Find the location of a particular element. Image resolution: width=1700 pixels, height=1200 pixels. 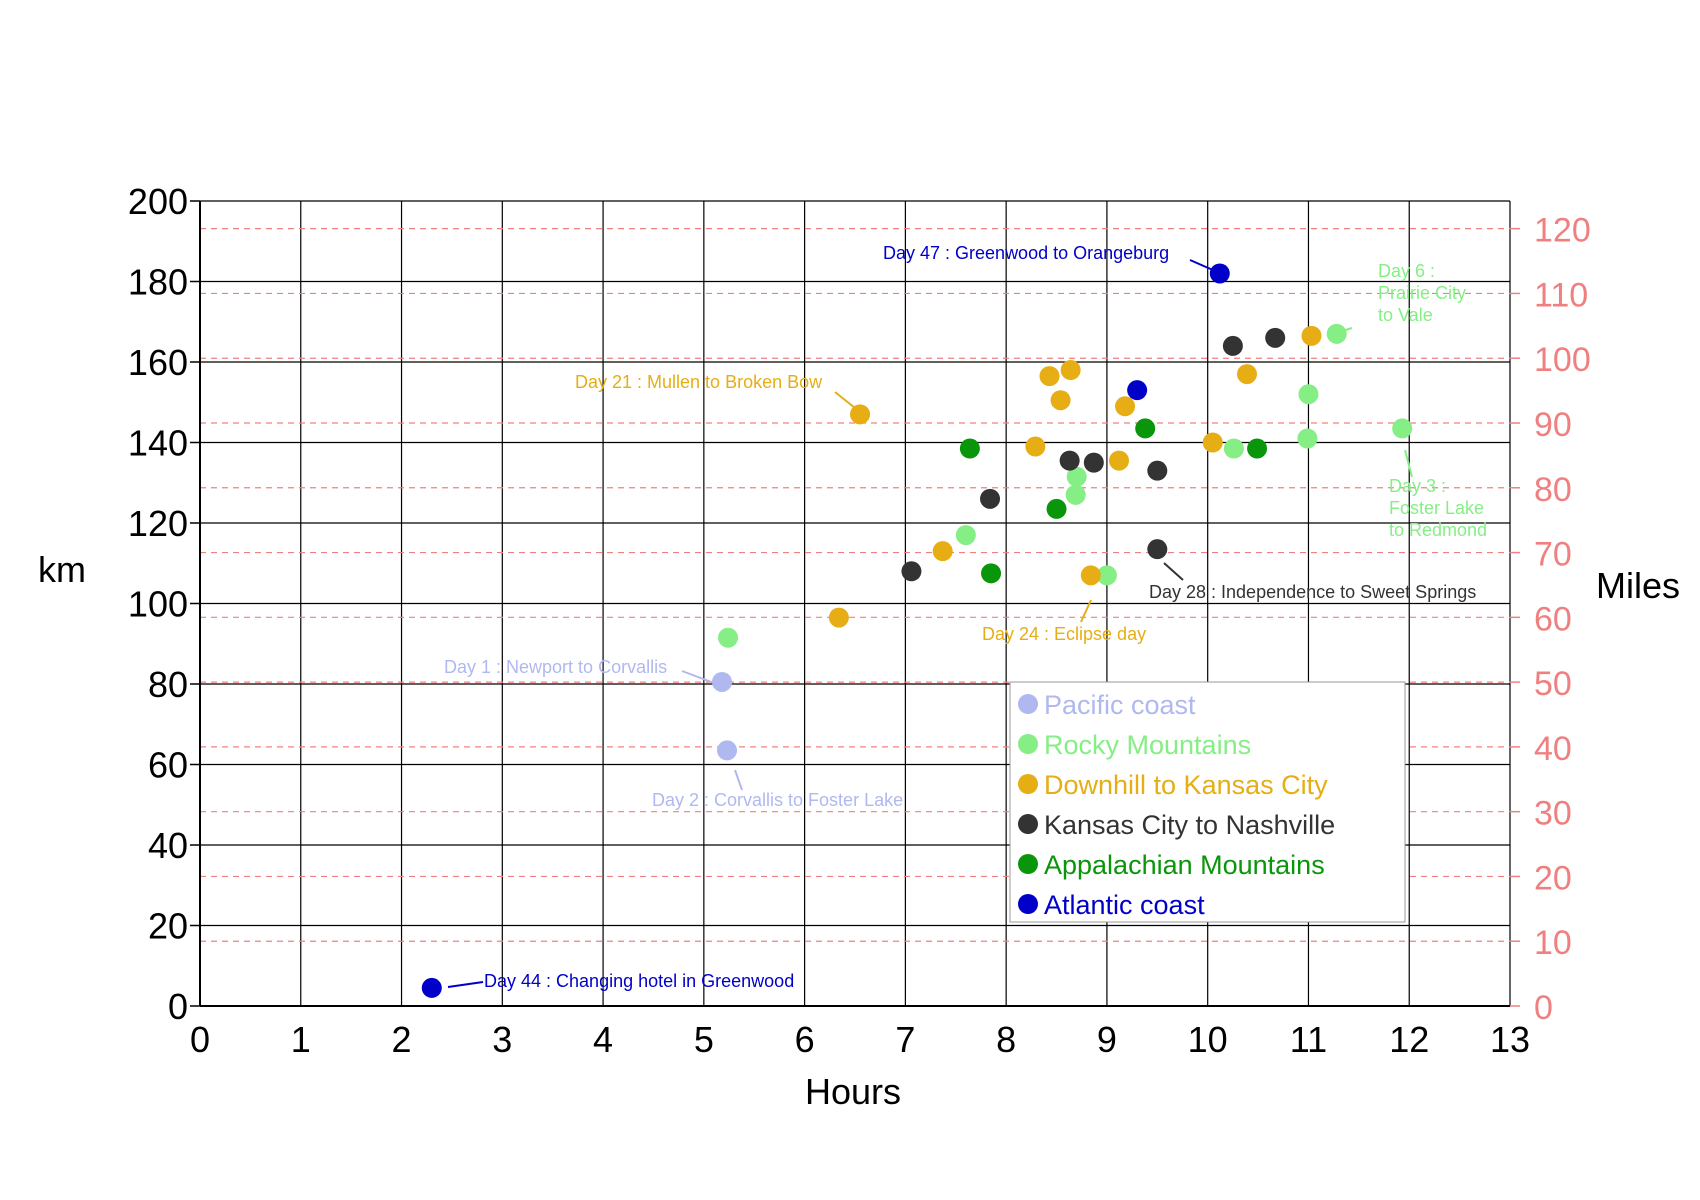

y2-tick-label: 110 is located at coordinates (1561, 295).